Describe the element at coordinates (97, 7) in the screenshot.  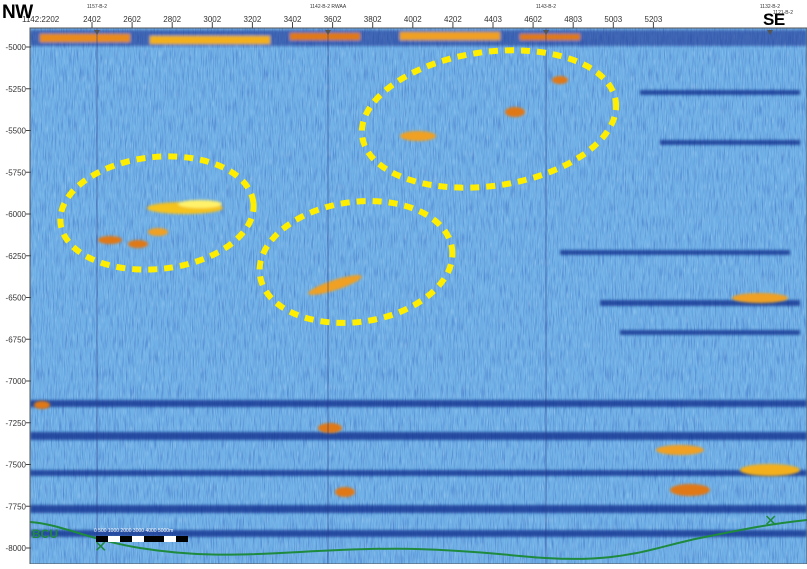
I see `well-label: 1157-B-2` at that location.